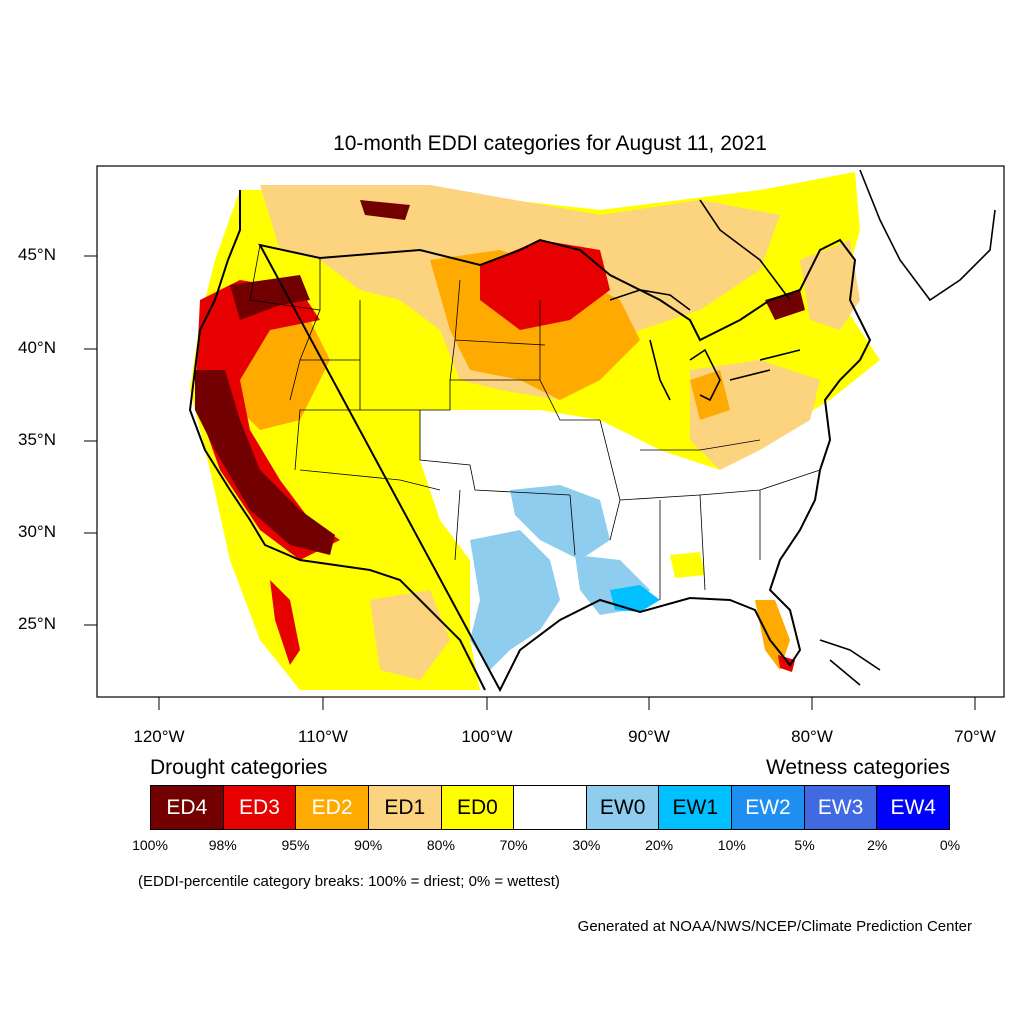 This screenshot has height=1024, width=1024. What do you see at coordinates (586, 845) in the screenshot?
I see `percent-break-label: 30%` at bounding box center [586, 845].